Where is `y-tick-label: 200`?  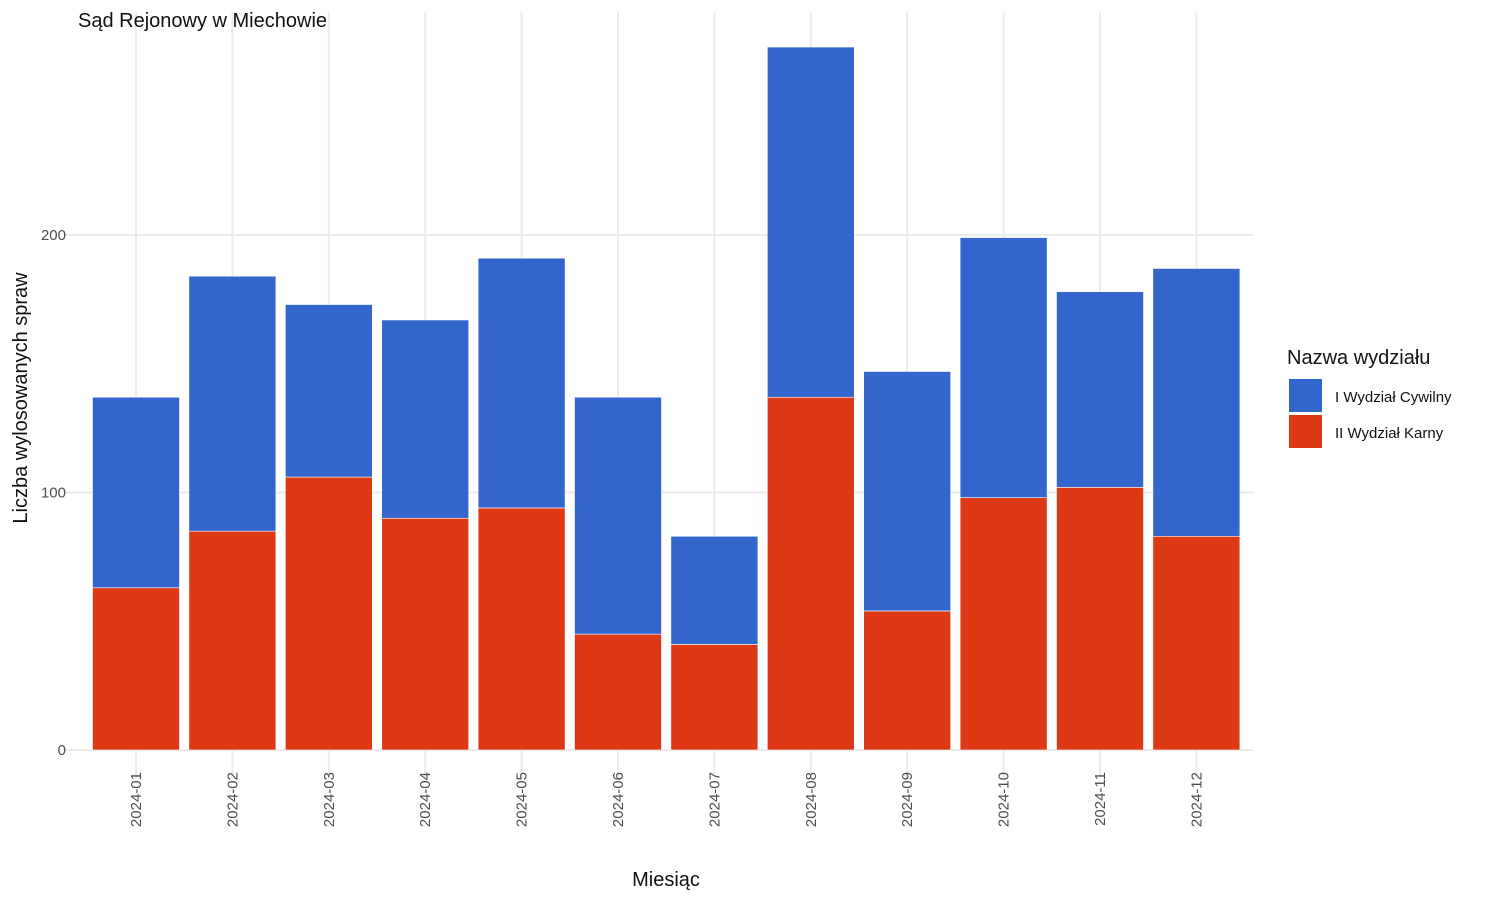 y-tick-label: 200 is located at coordinates (53, 235).